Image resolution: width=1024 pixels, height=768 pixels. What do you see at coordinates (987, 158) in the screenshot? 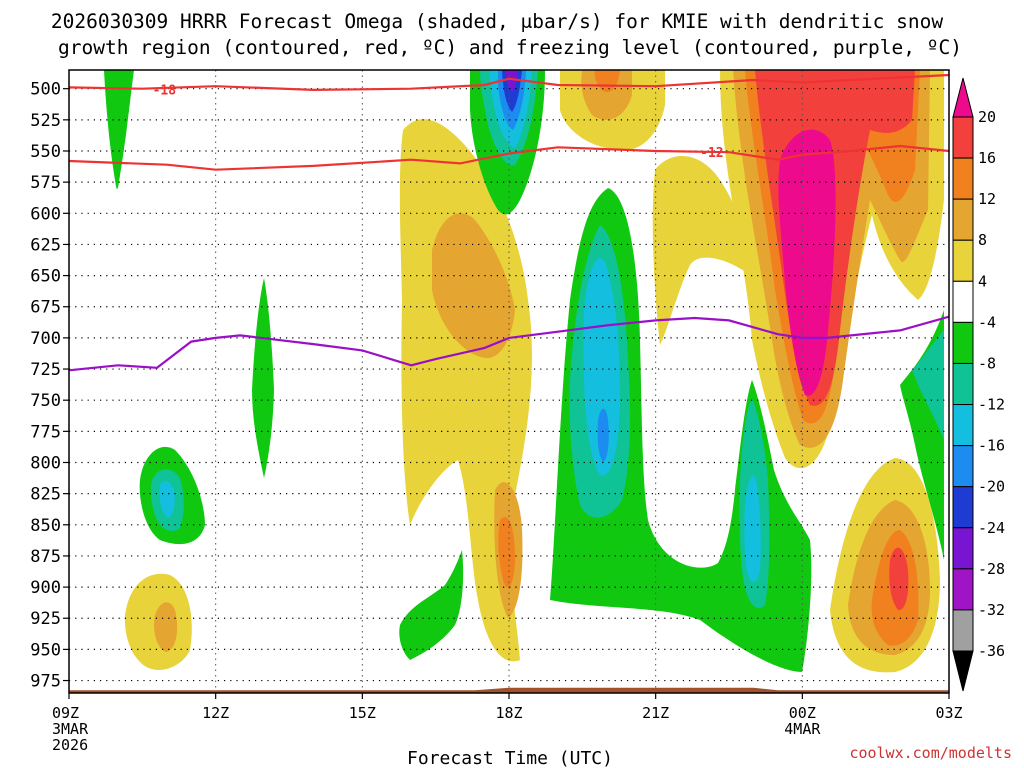
I see `colorbar-label: 16` at bounding box center [987, 158].